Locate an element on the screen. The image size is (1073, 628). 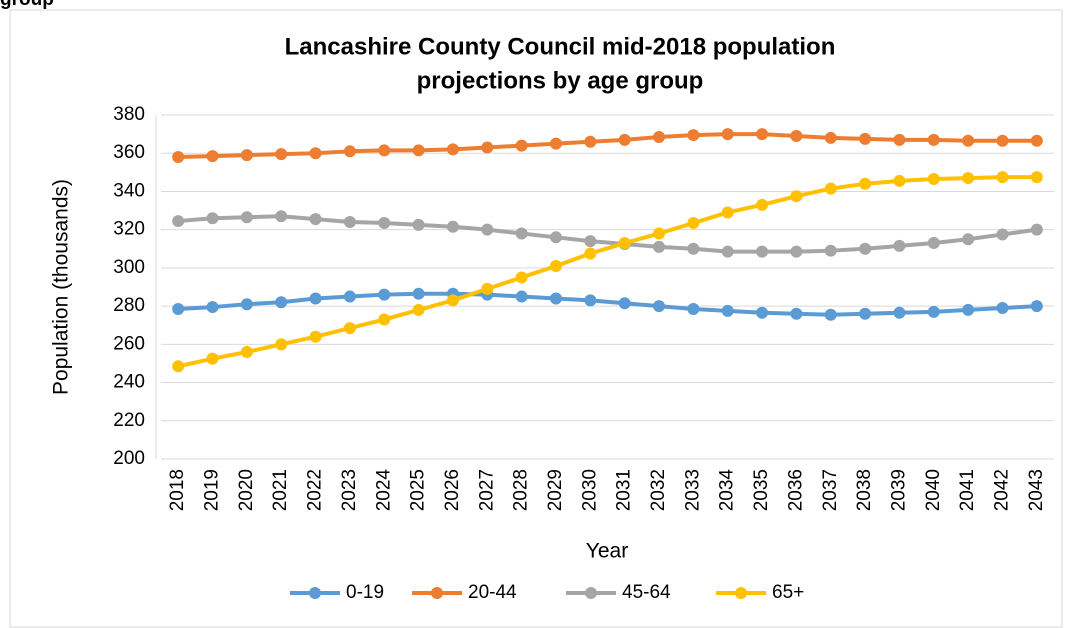
x-tick-label: 2038 is located at coordinates (864, 490).